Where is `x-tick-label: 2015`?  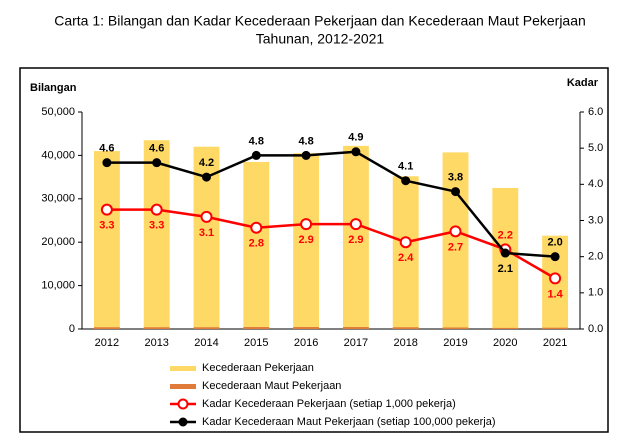
x-tick-label: 2015 is located at coordinates (256, 343).